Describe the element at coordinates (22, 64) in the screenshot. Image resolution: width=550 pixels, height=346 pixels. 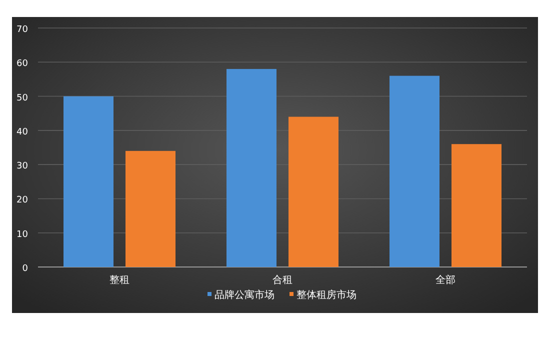
I see `y-tick-label: 60` at that location.